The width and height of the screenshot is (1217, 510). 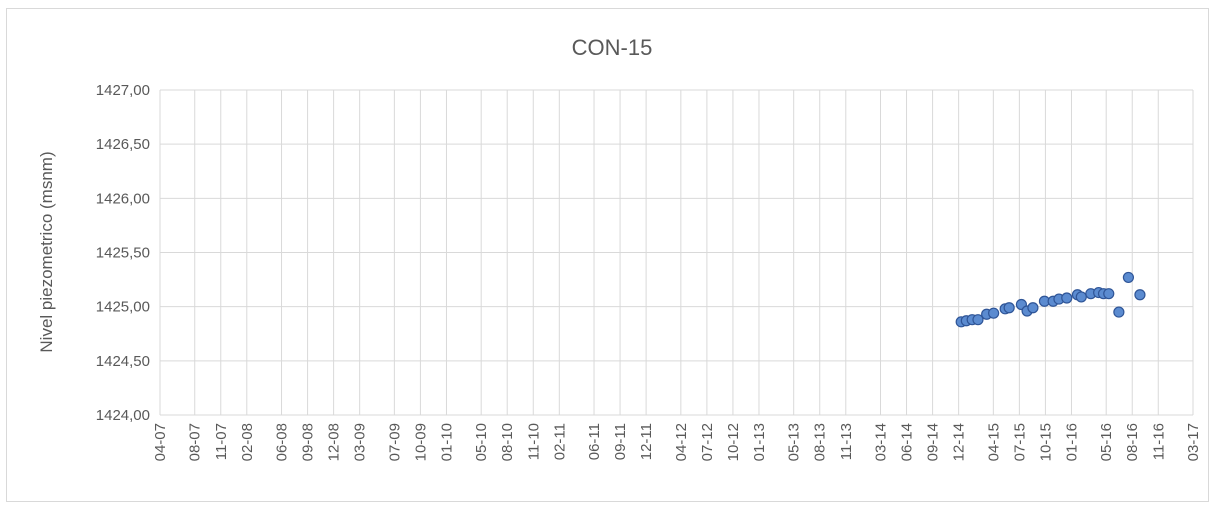 What do you see at coordinates (123, 198) in the screenshot?
I see `y-tick-label: 1426,00` at bounding box center [123, 198].